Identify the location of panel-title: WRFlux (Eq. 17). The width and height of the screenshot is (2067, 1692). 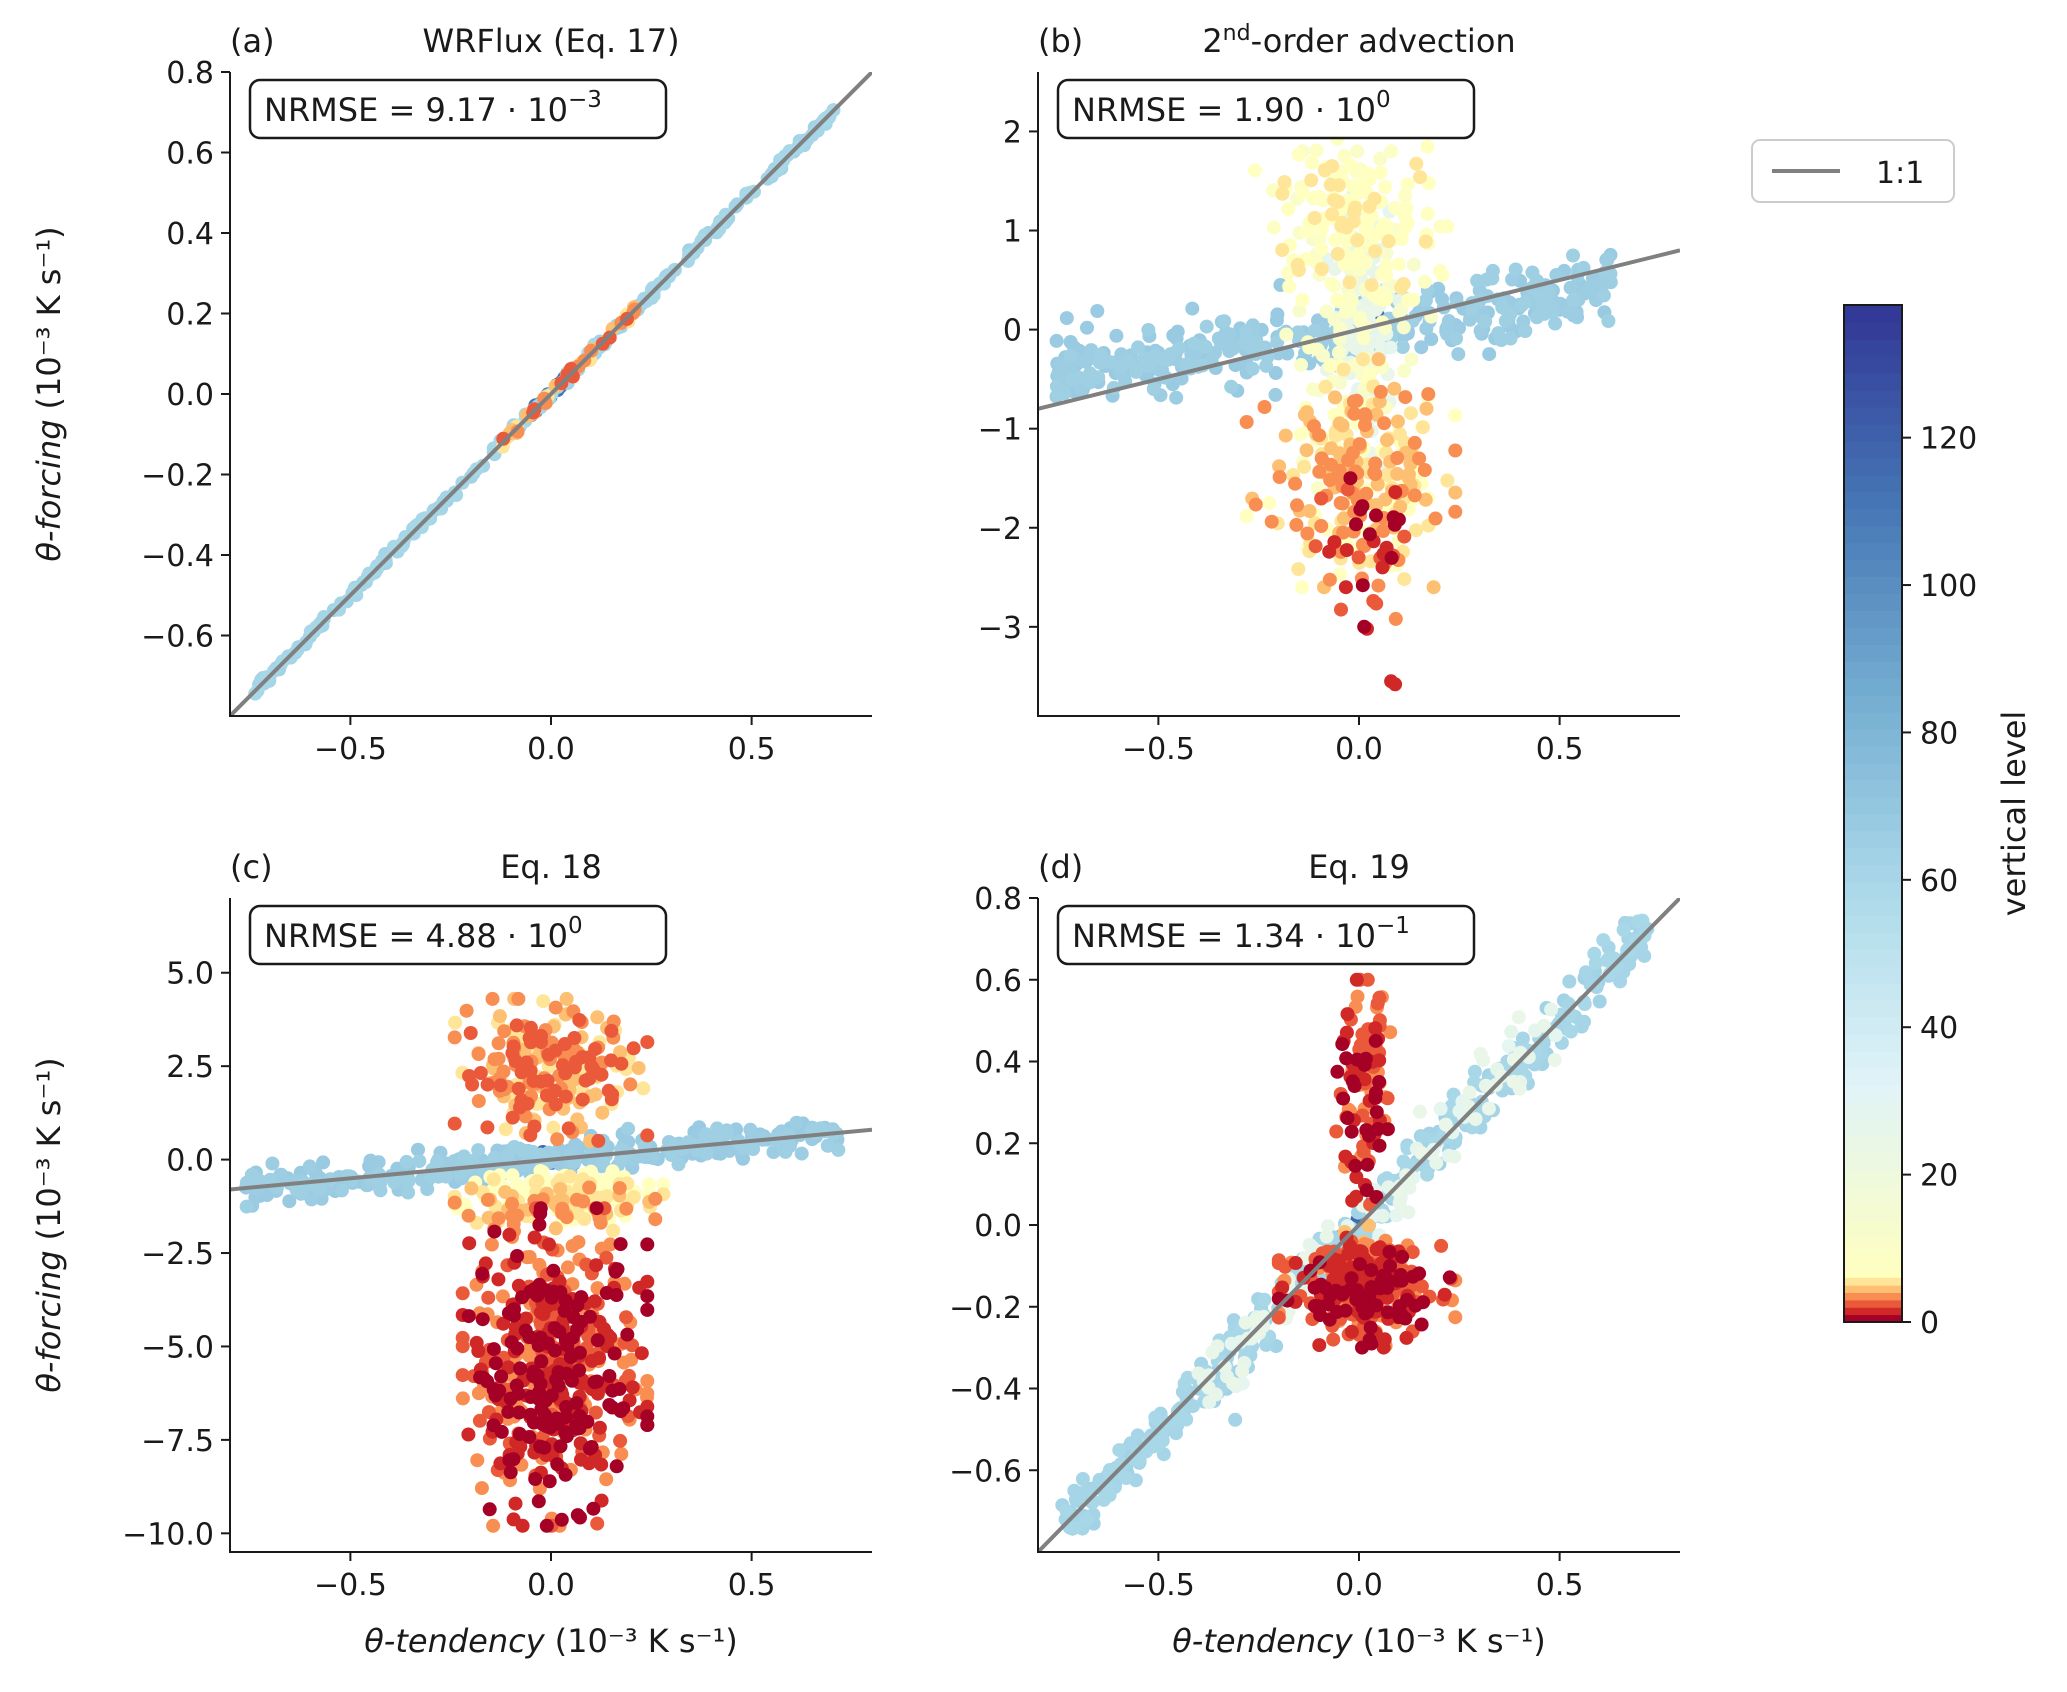
(550, 41).